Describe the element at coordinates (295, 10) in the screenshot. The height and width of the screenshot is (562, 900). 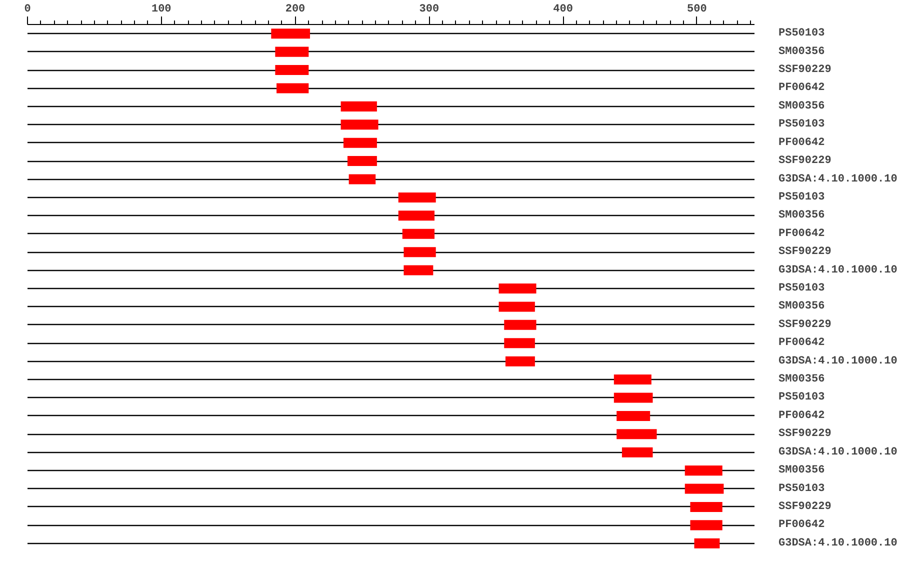
I see `x-tick-label: 200` at that location.